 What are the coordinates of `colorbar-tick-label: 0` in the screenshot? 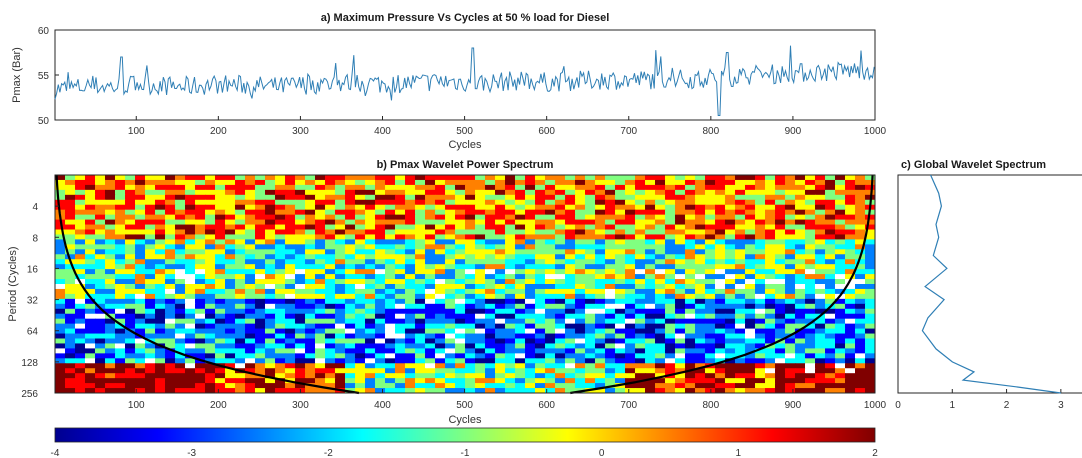 It's located at (602, 453).